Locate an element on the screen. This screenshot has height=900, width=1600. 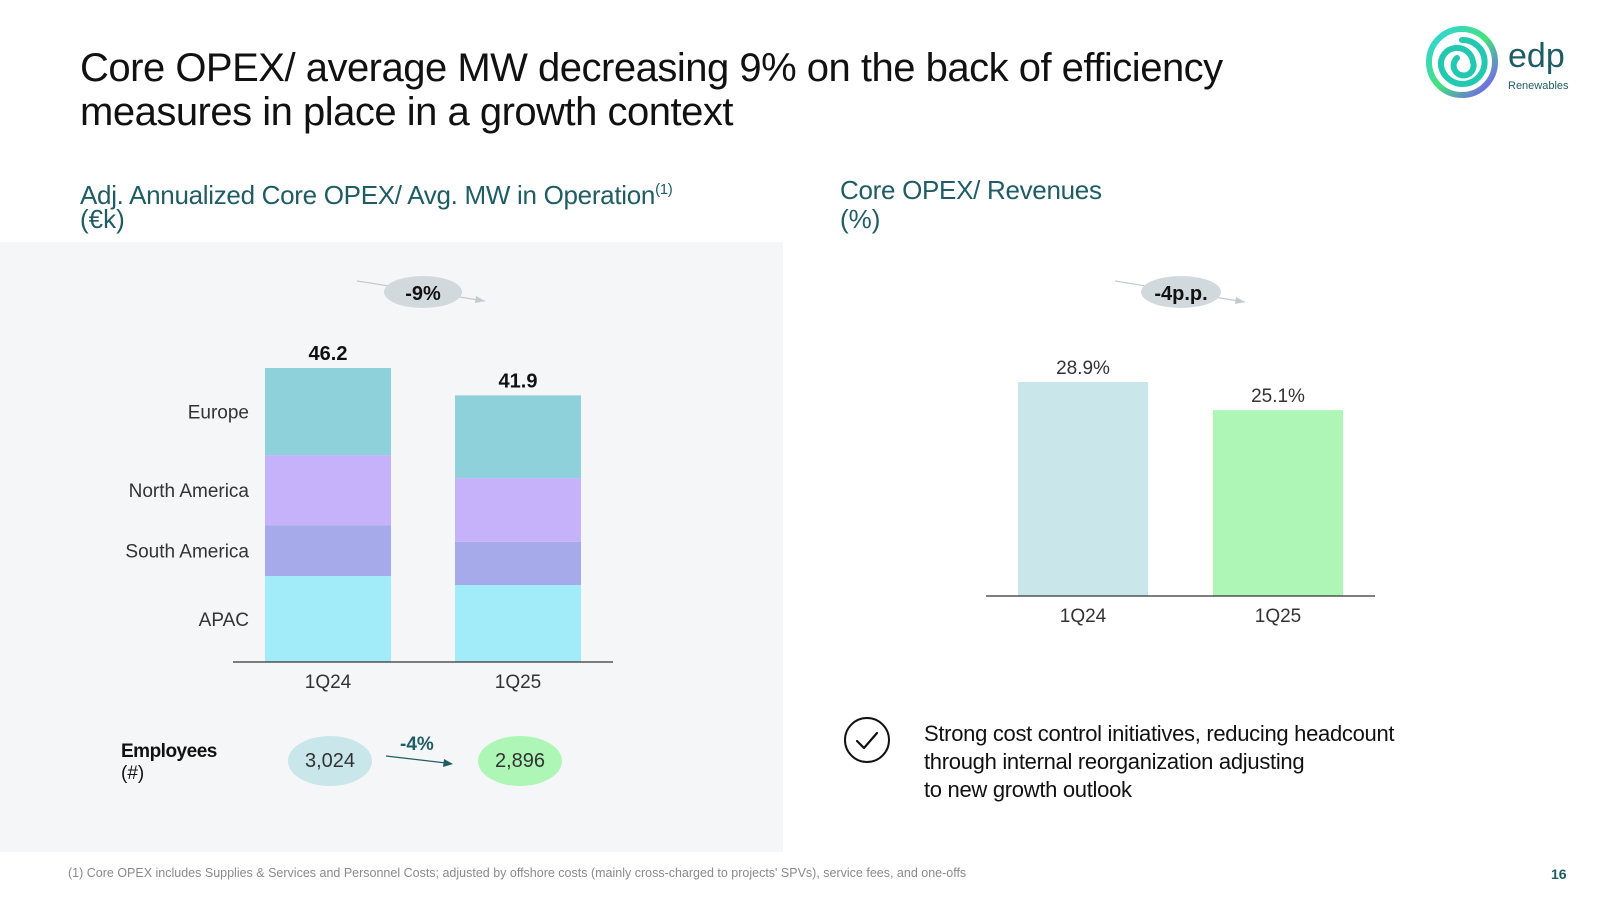
total-label-1q24: 46.2 is located at coordinates (328, 354).